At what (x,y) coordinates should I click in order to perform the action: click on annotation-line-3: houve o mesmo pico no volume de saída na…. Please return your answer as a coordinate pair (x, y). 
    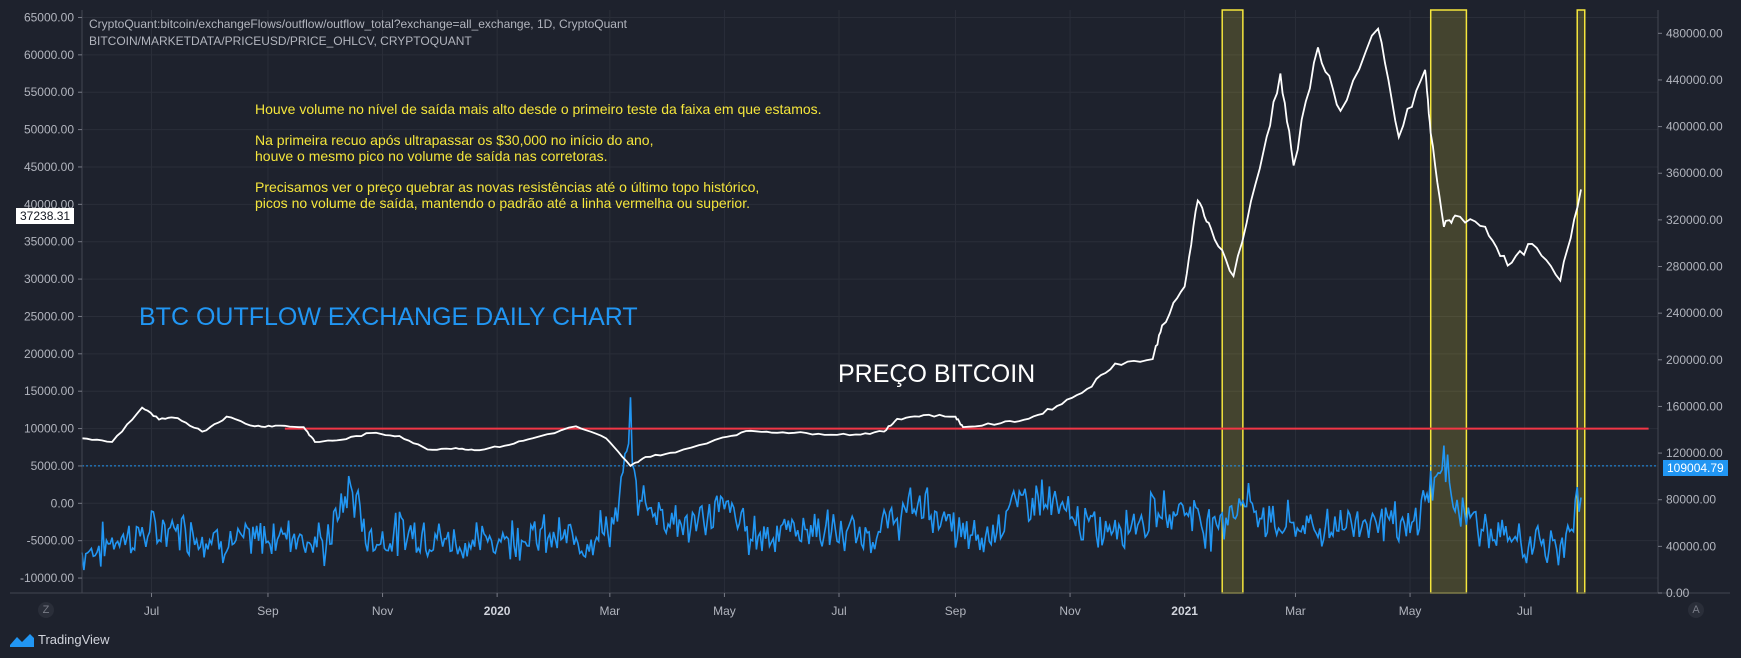
    Looking at the image, I should click on (431, 156).